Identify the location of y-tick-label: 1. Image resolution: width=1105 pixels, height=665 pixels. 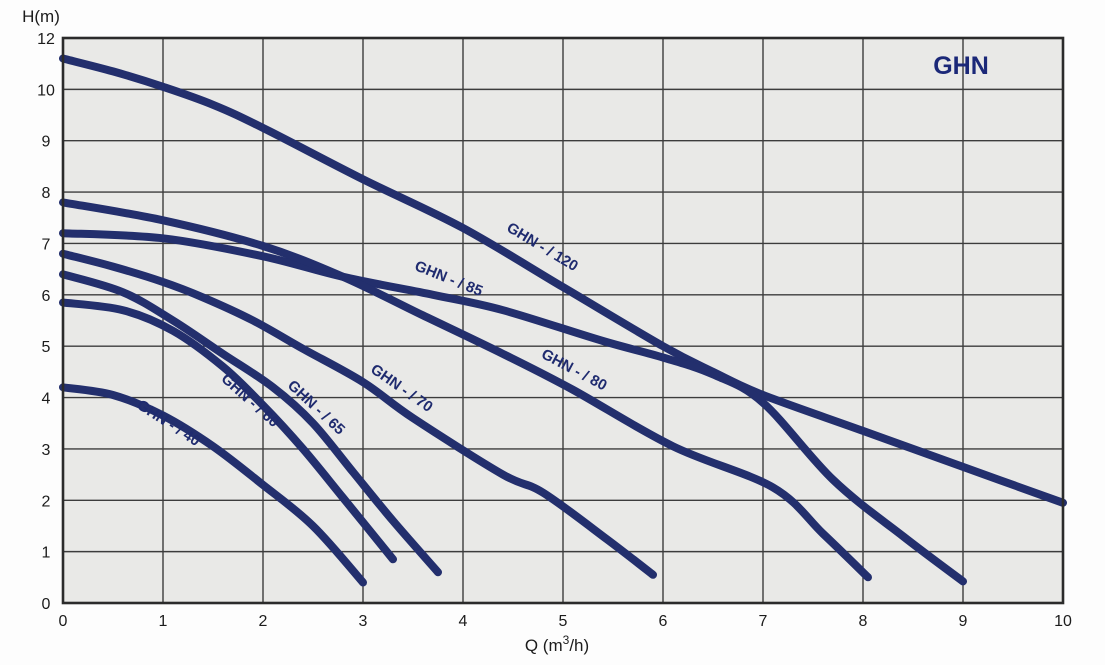
(46, 553).